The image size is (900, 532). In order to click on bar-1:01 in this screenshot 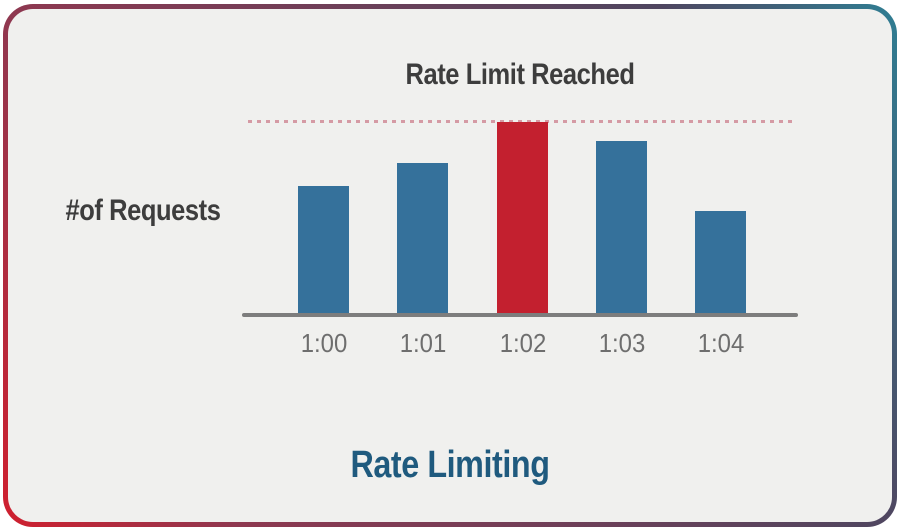, I will do `click(422, 239)`.